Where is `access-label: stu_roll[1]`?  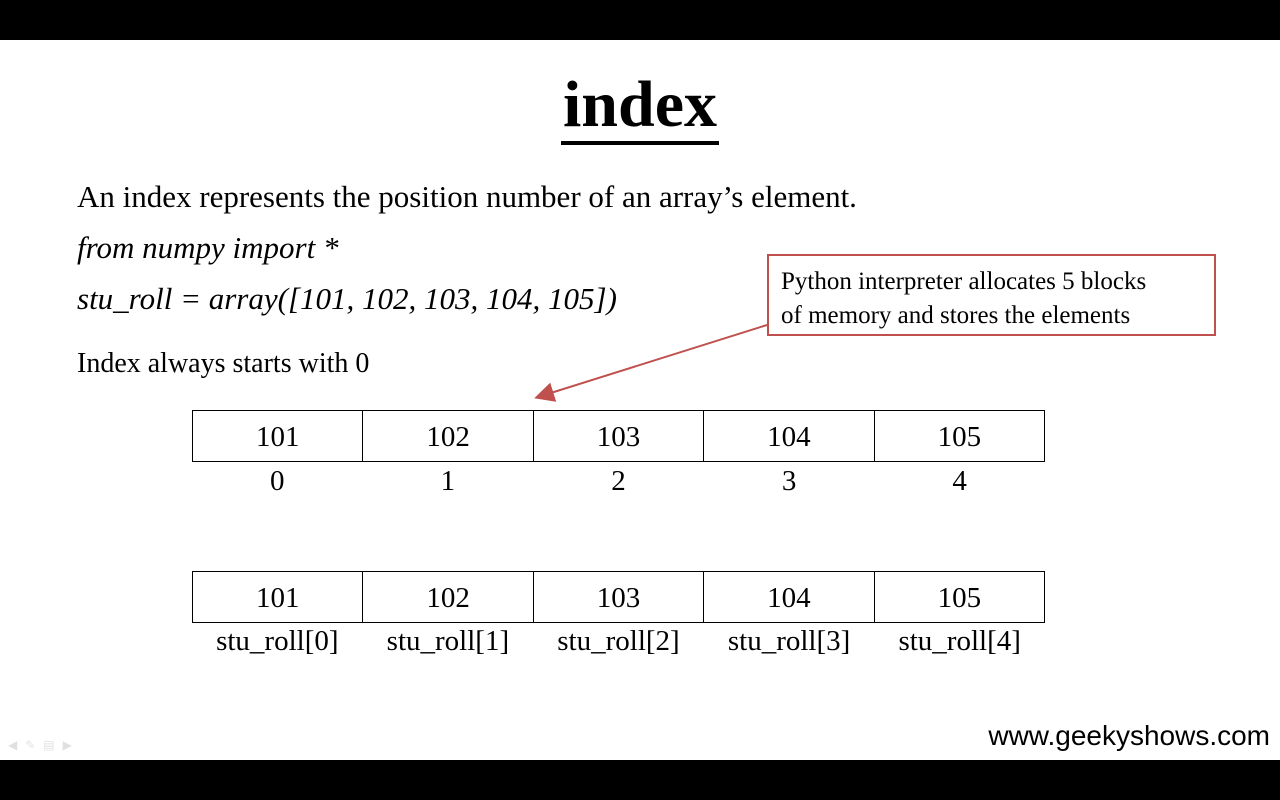 access-label: stu_roll[1] is located at coordinates (448, 641).